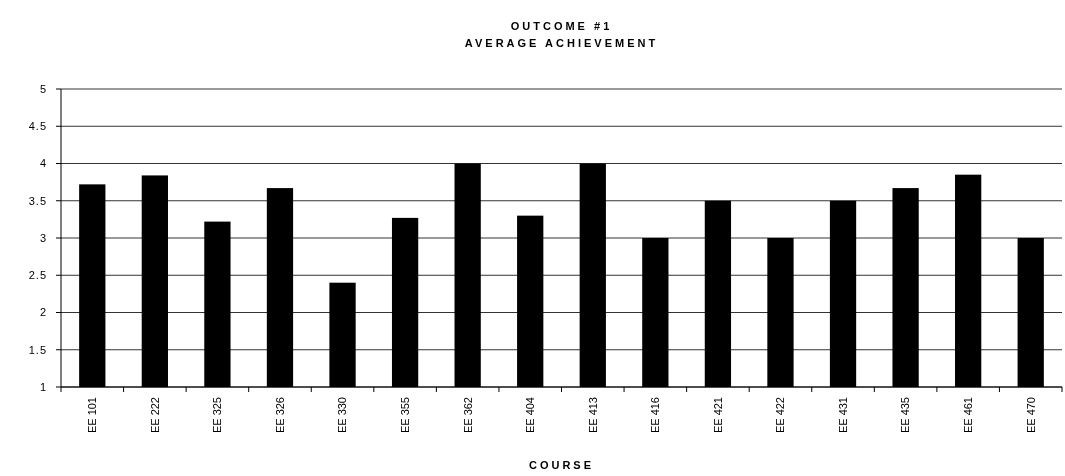 This screenshot has height=476, width=1065. What do you see at coordinates (43, 163) in the screenshot?
I see `y-tick-label: 4` at bounding box center [43, 163].